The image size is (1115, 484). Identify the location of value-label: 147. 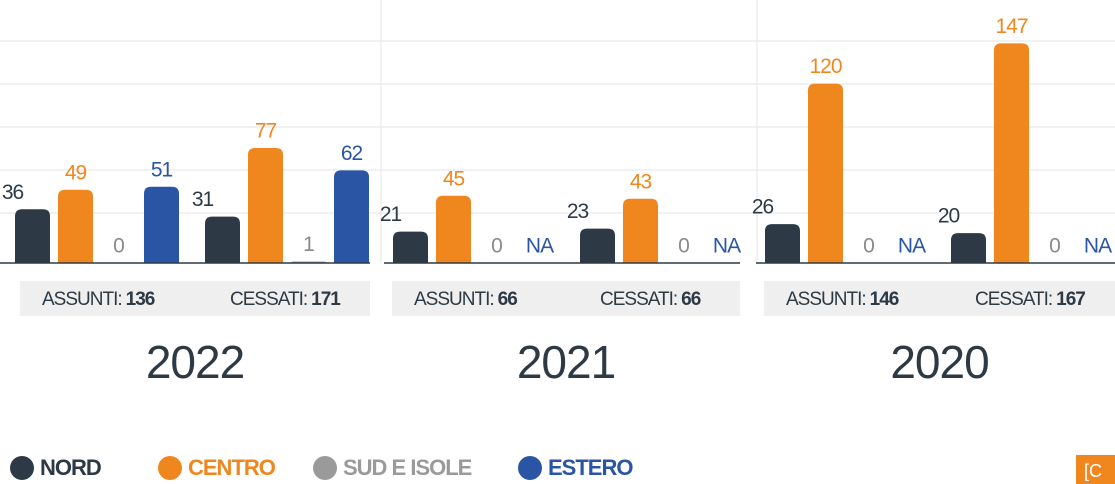
(1011, 26).